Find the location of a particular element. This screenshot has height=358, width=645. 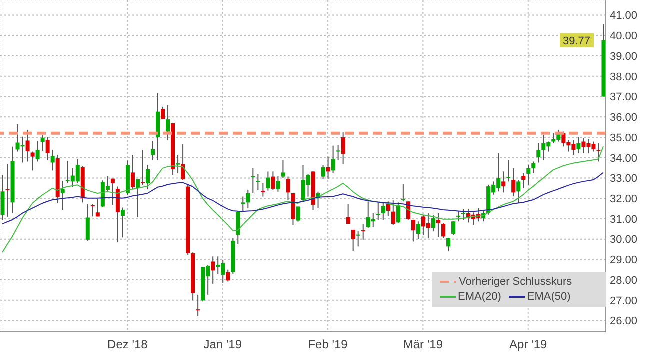

x-tick-label: Jan '19 is located at coordinates (223, 345).